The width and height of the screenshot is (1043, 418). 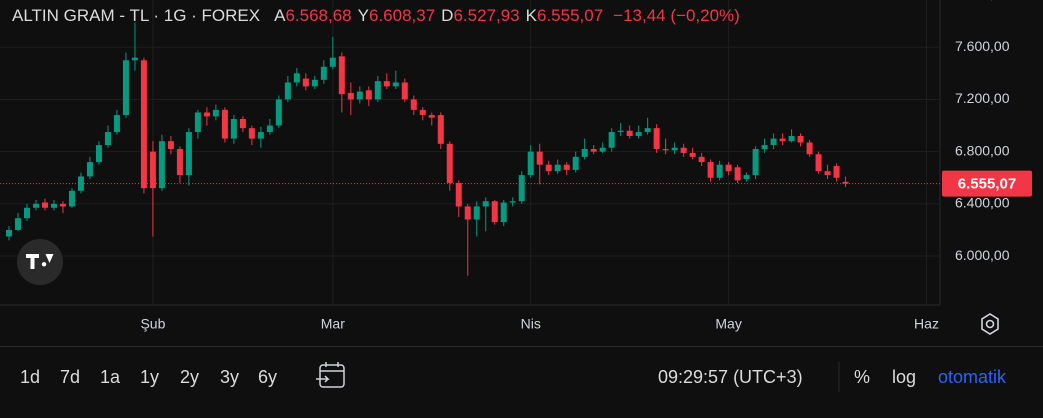 I want to click on ohlc-value: 6.568,68, so click(x=318, y=15).